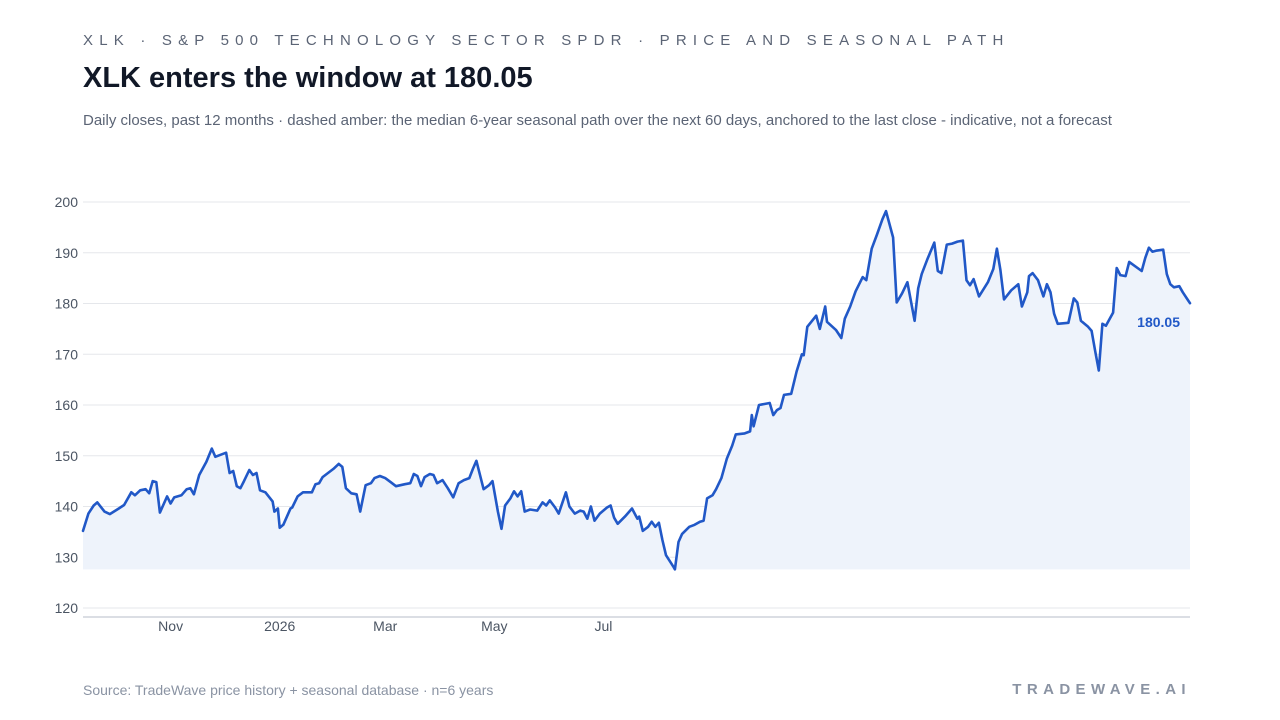  Describe the element at coordinates (67, 405) in the screenshot. I see `y-tick-label: 160` at that location.